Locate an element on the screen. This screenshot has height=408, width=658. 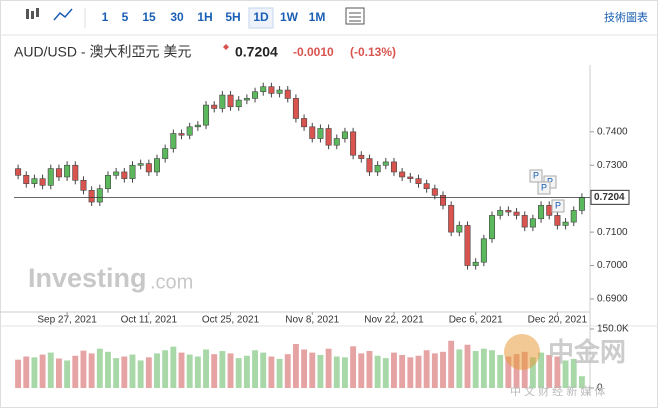
interval-button: 1W is located at coordinates (289, 17).